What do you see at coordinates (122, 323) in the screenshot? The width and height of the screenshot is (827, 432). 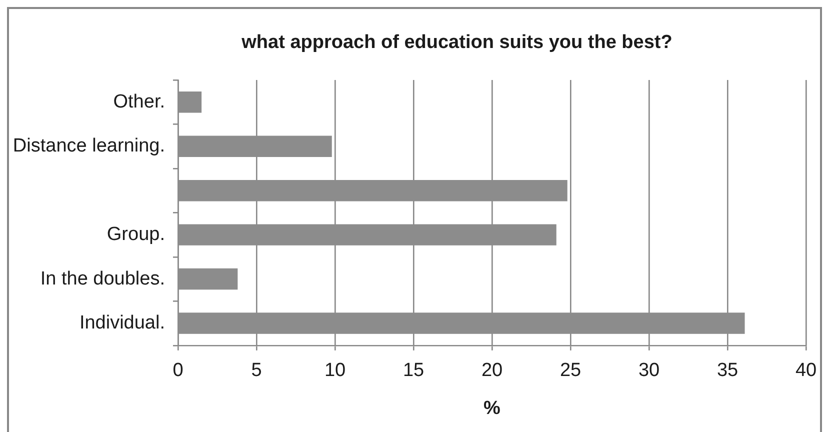 I see `y-tick-label: Individual.` at bounding box center [122, 323].